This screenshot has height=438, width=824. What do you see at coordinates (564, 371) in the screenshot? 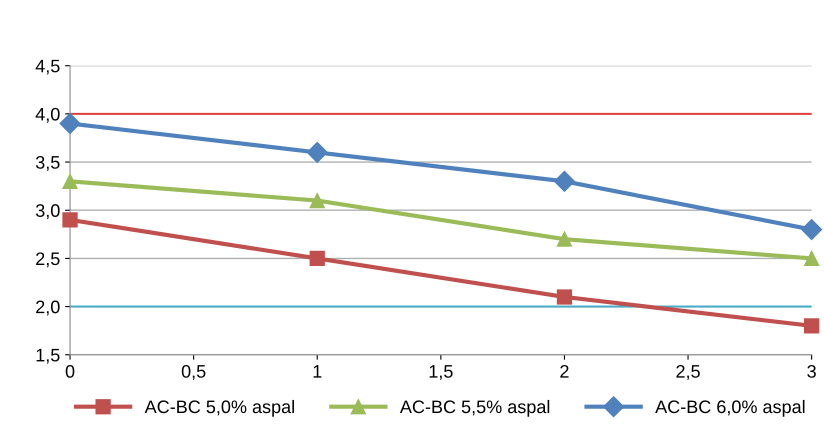
I see `x-tick-label: 2` at bounding box center [564, 371].